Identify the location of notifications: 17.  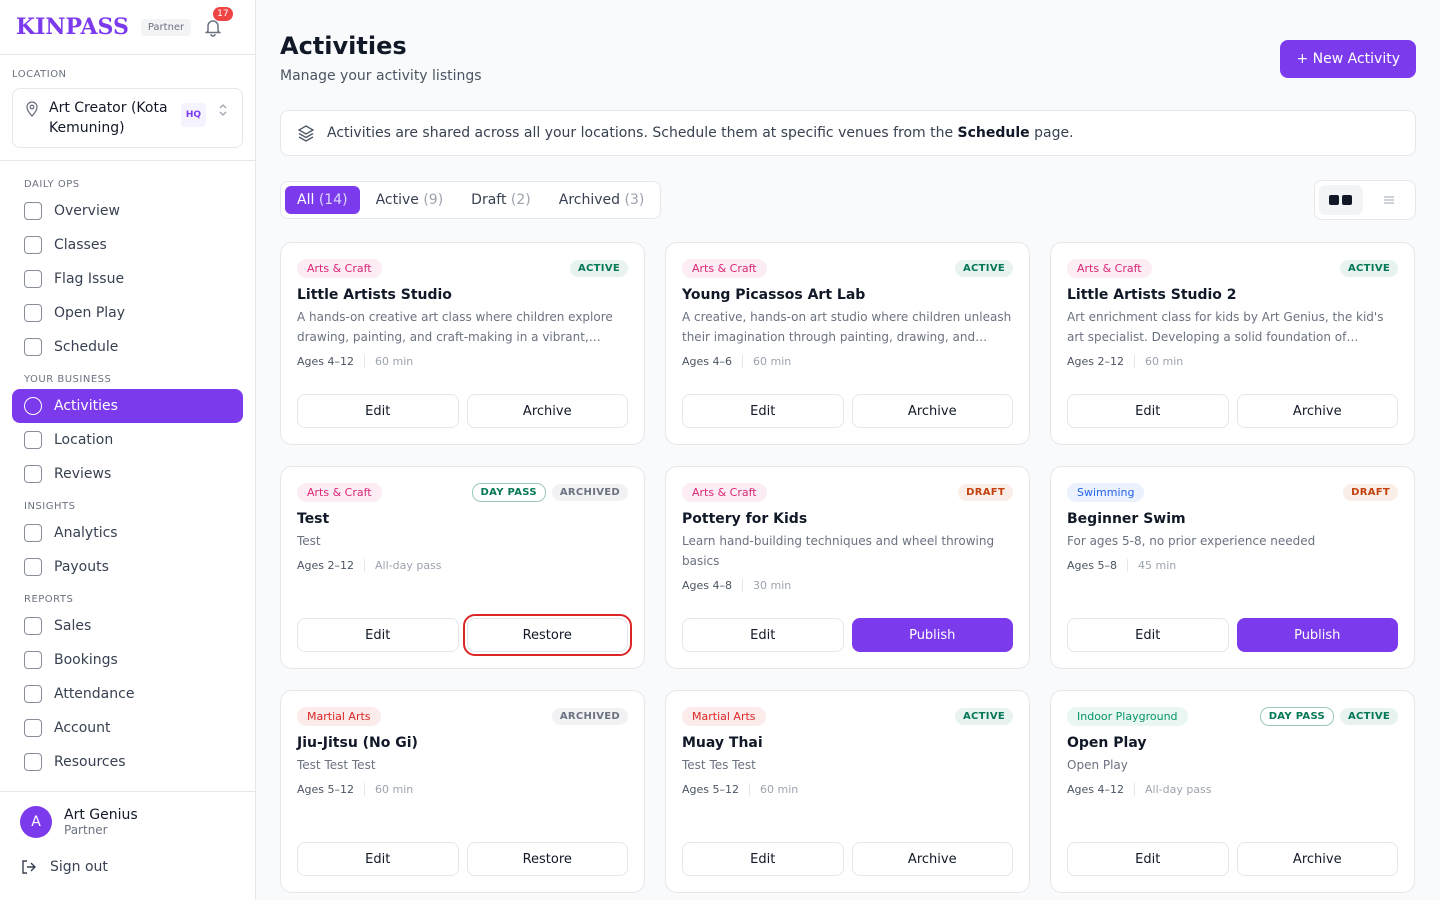
(218, 22).